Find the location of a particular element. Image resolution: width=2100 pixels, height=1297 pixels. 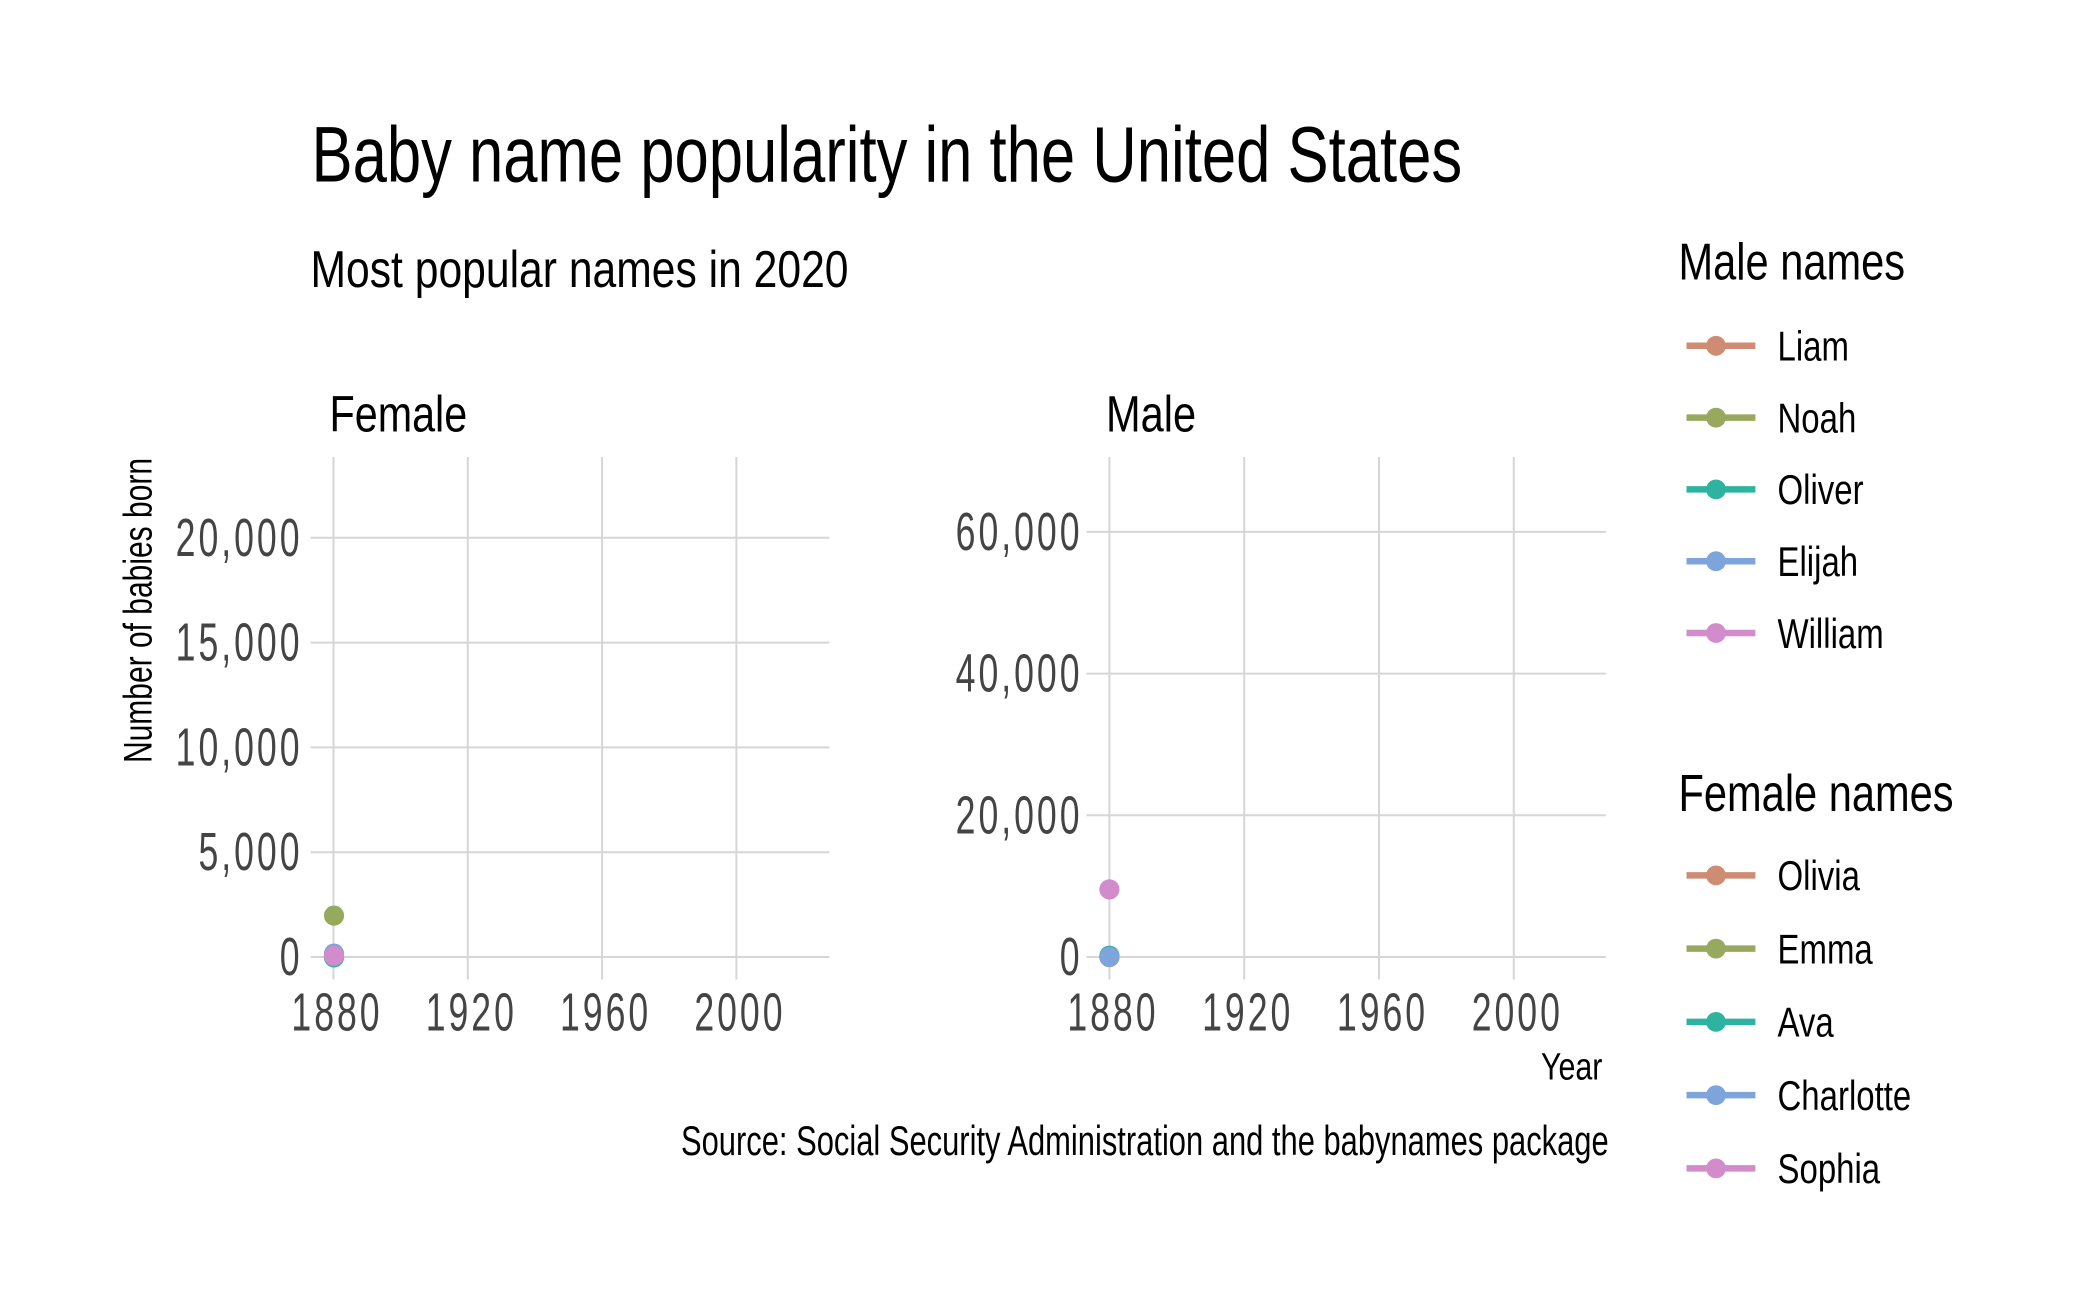

svg-text: Sophia is located at coordinates (1829, 1168).